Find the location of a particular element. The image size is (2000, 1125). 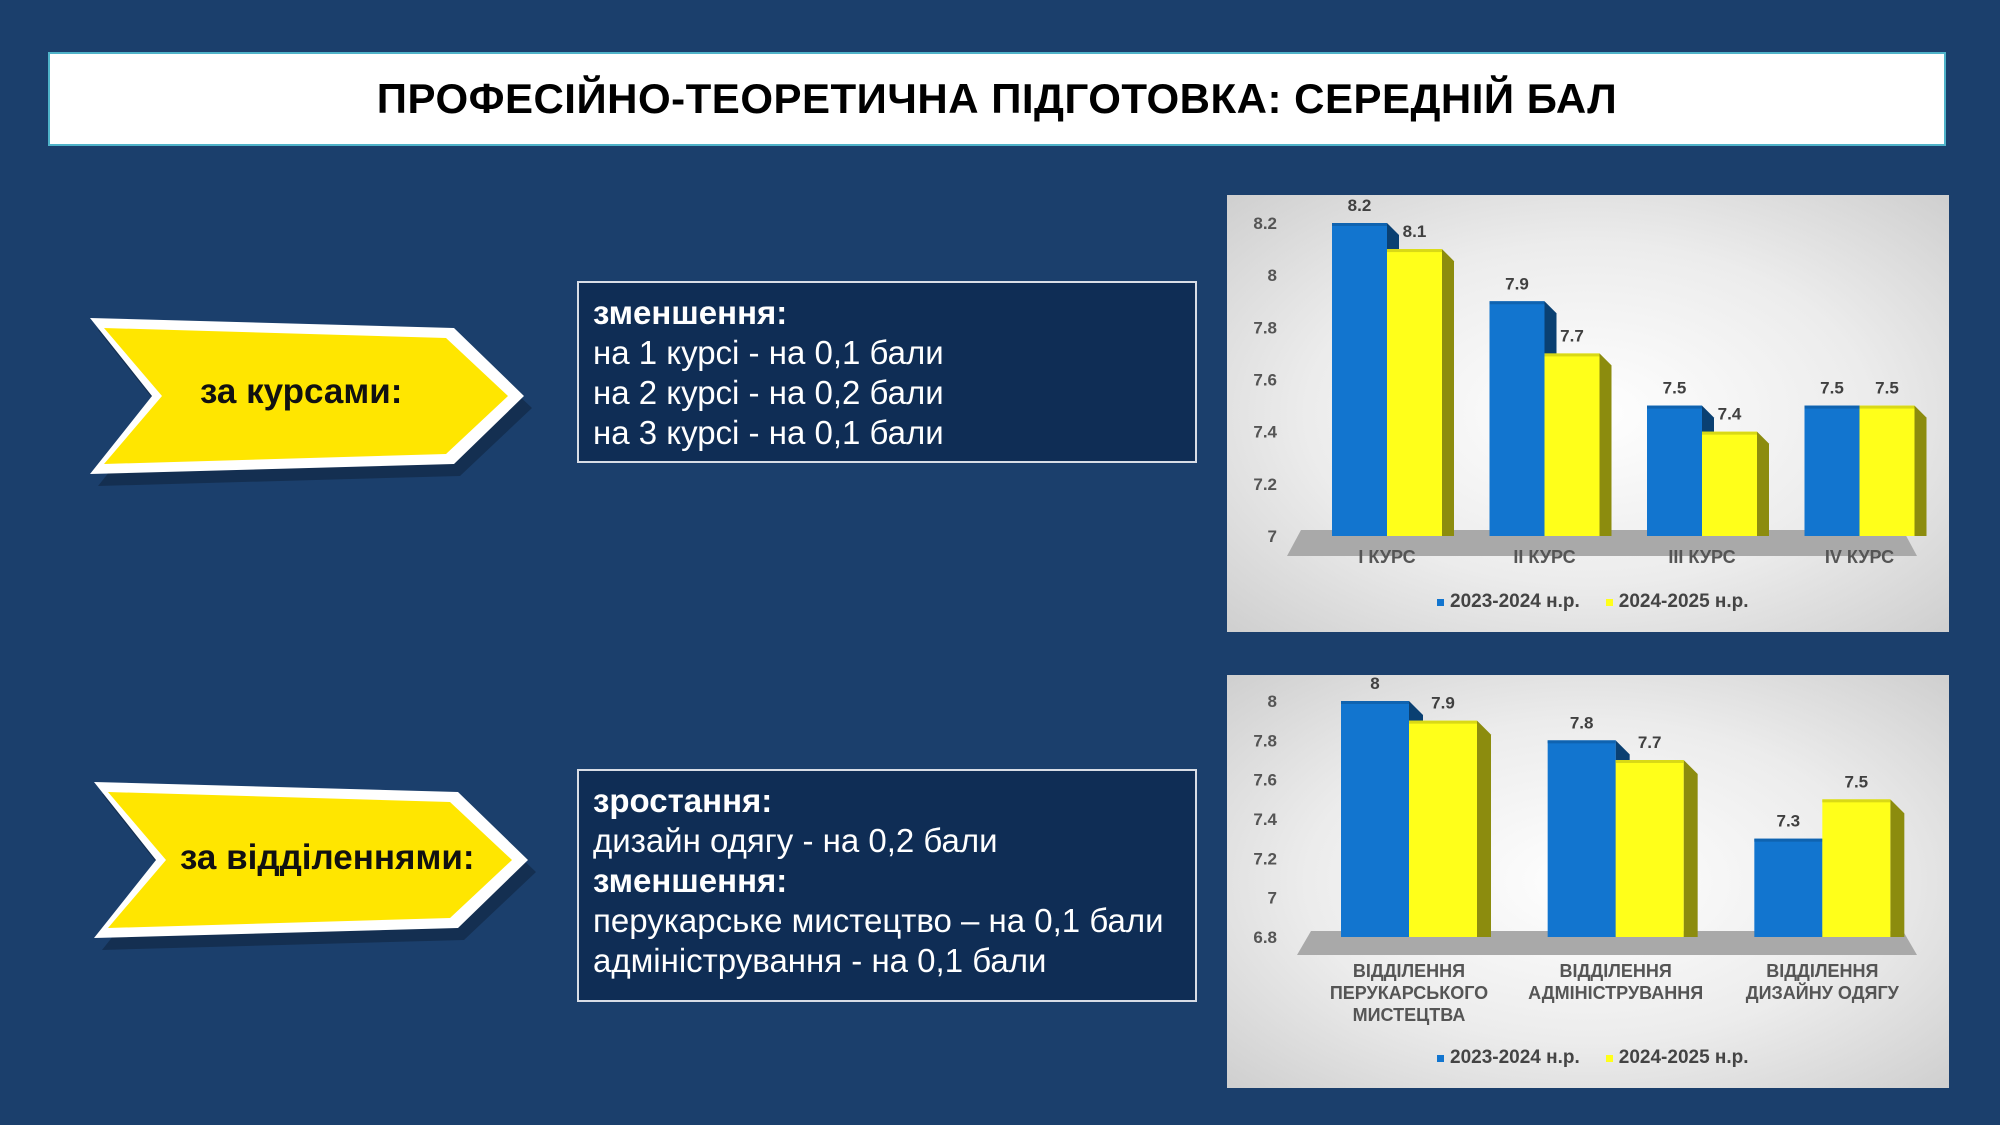

data-label: 8.2 is located at coordinates (1360, 205).